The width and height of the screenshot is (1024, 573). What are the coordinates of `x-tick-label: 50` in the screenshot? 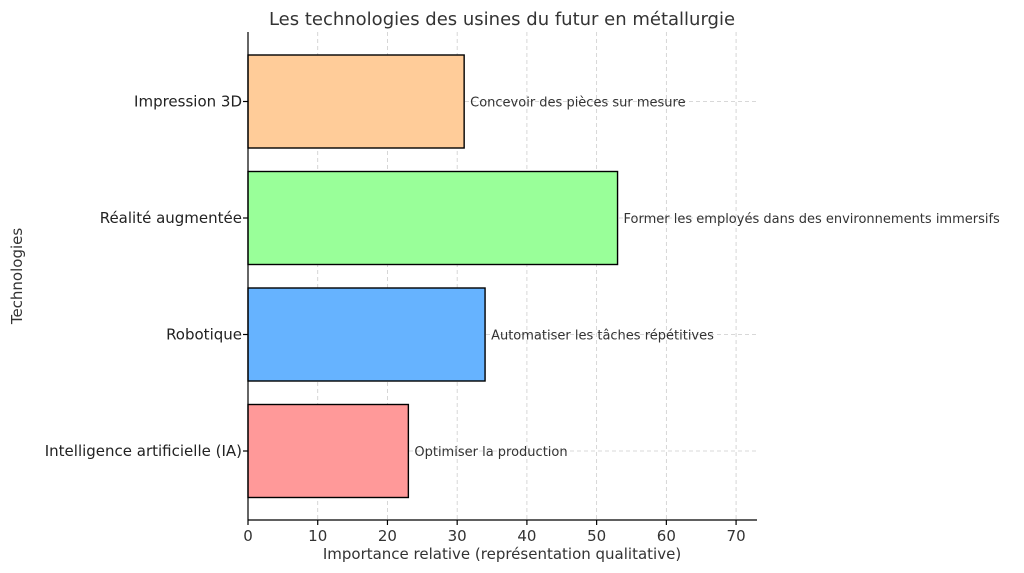 It's located at (596, 536).